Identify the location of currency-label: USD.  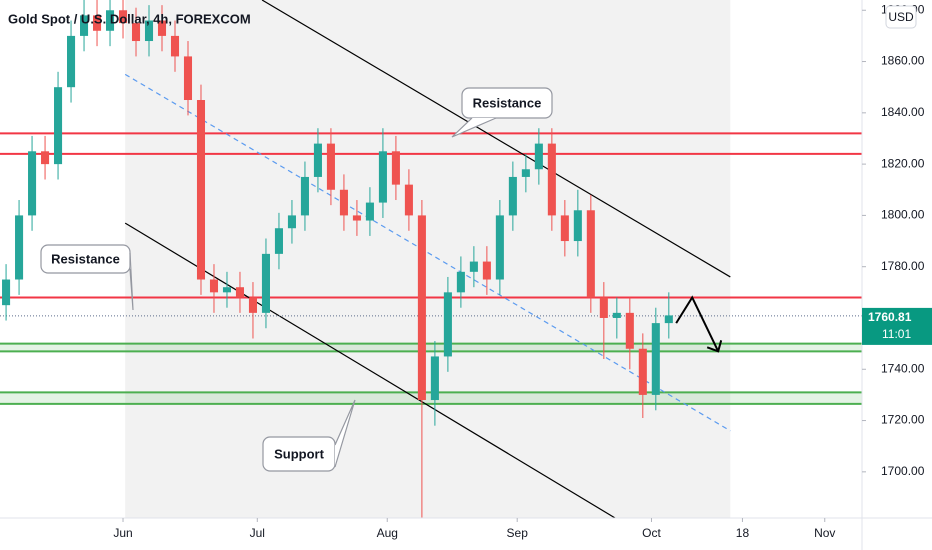
(901, 17).